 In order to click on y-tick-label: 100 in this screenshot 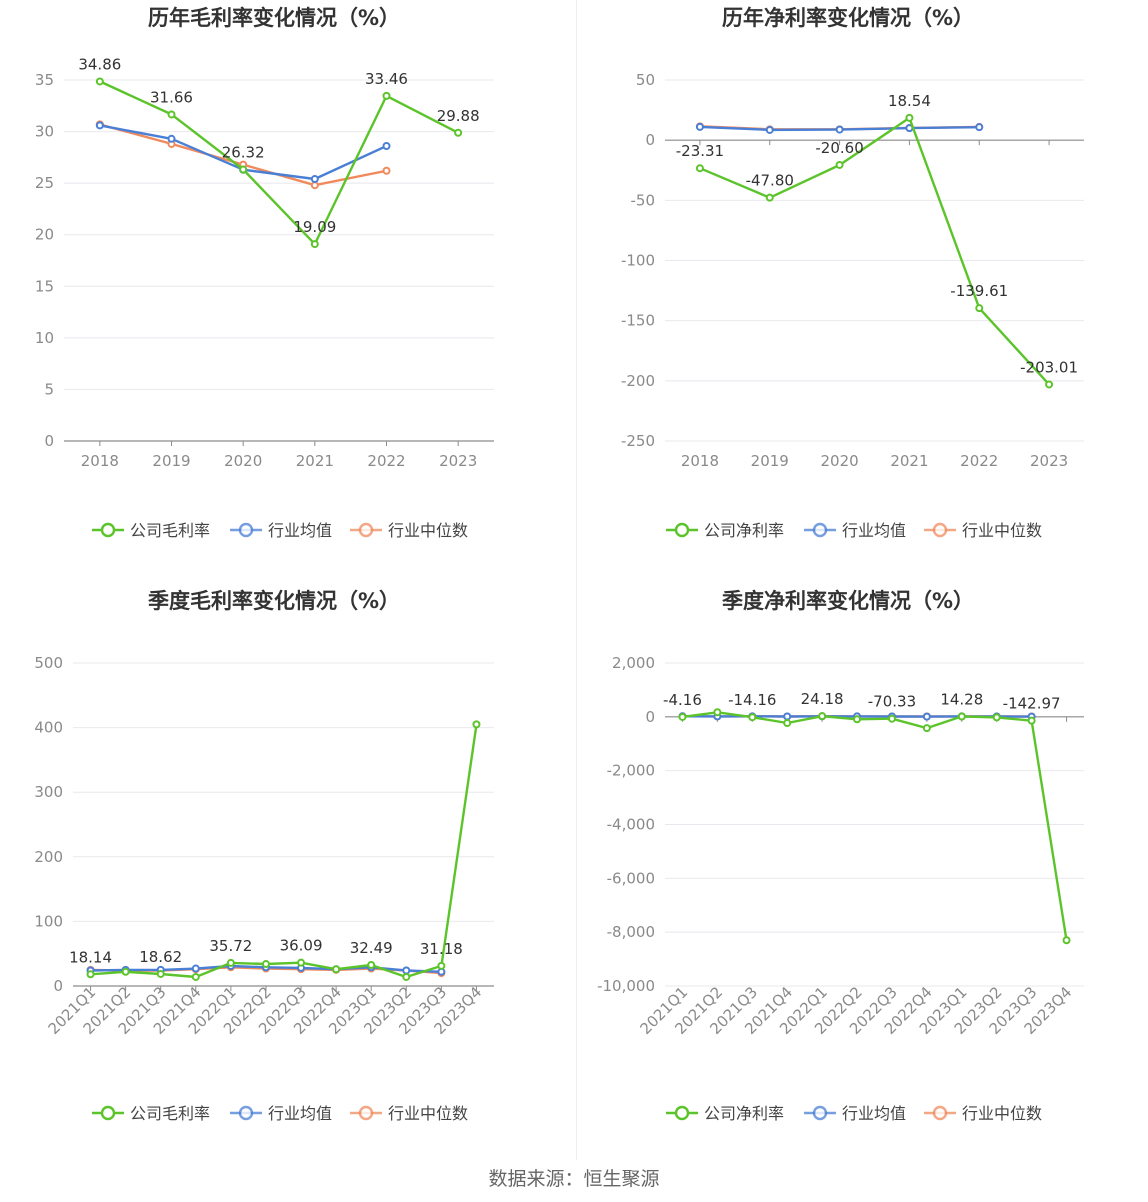, I will do `click(48, 921)`.